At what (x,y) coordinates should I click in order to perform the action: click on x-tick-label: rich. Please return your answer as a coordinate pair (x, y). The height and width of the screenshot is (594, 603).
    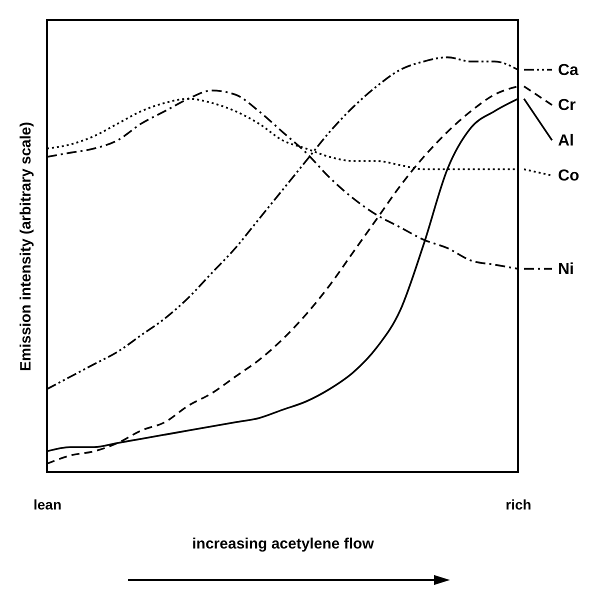
    Looking at the image, I should click on (519, 504).